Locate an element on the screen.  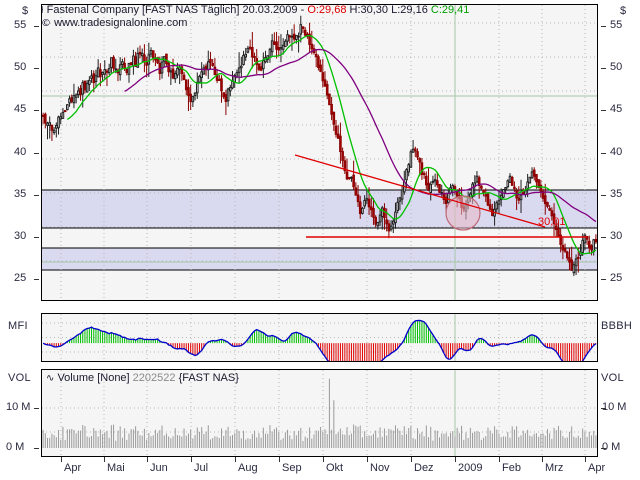
x-axis-tick: Jun is located at coordinates (159, 468).